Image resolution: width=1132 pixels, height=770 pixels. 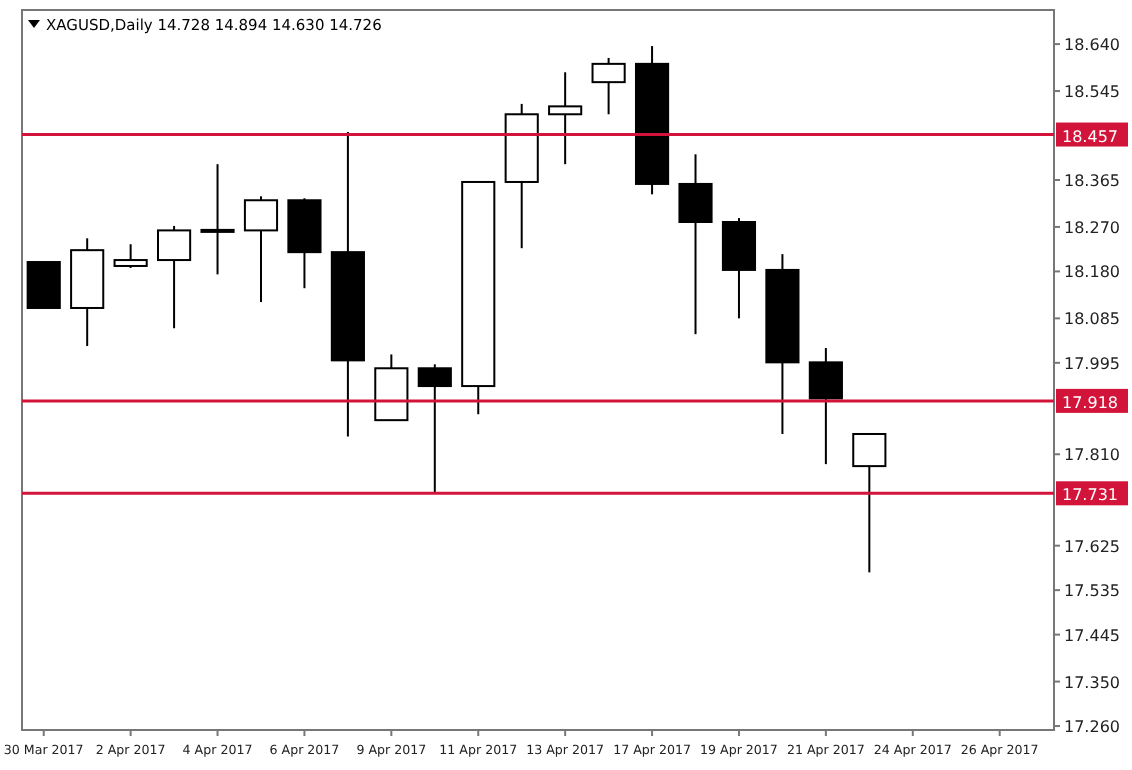 I want to click on ref-line-label: 18.457, so click(x=1090, y=136).